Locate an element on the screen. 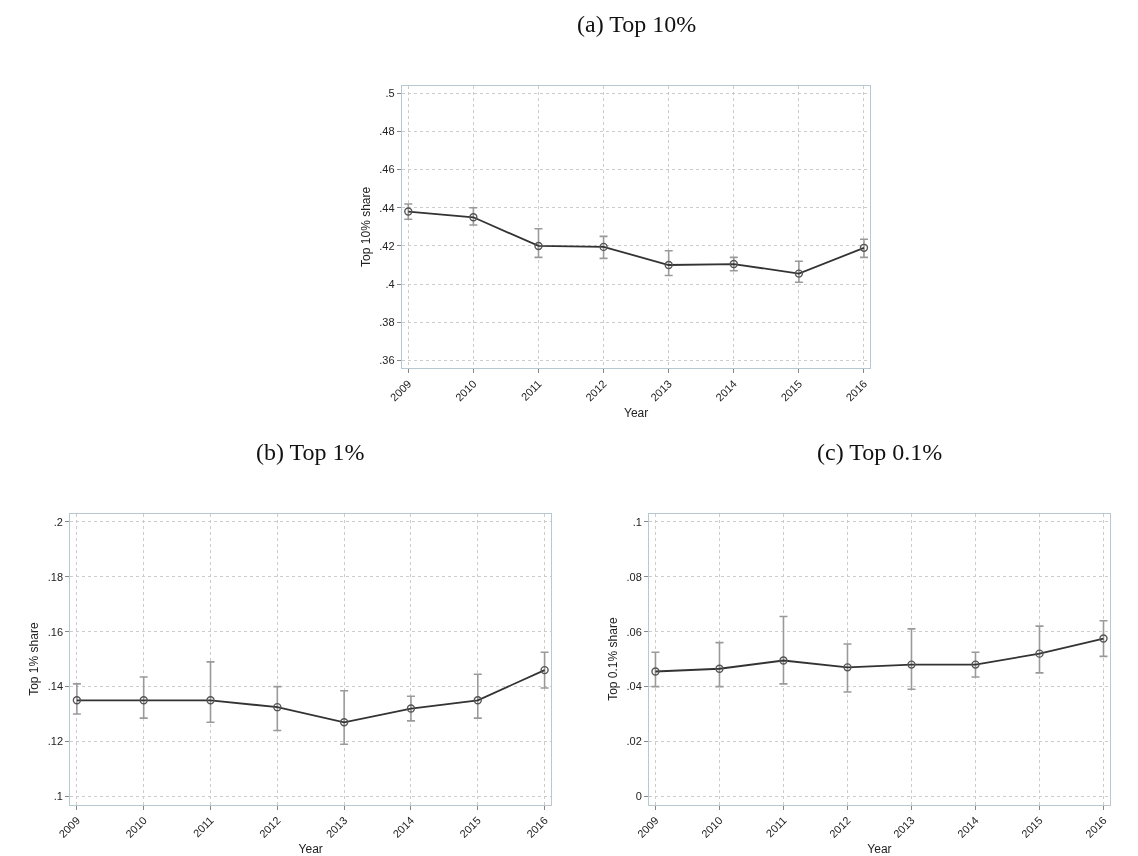  y-tick-label: .36 is located at coordinates (387, 360).